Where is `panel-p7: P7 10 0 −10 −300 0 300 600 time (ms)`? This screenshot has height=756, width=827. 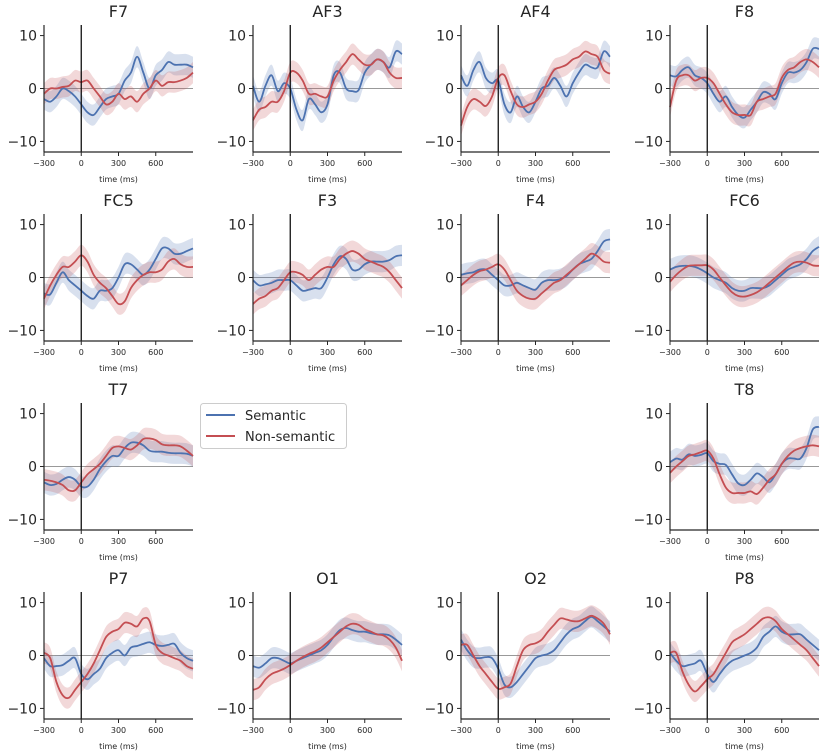
panel-p7: P7 10 0 −10 −300 0 300 600 time (ms) is located at coordinates (100, 660).